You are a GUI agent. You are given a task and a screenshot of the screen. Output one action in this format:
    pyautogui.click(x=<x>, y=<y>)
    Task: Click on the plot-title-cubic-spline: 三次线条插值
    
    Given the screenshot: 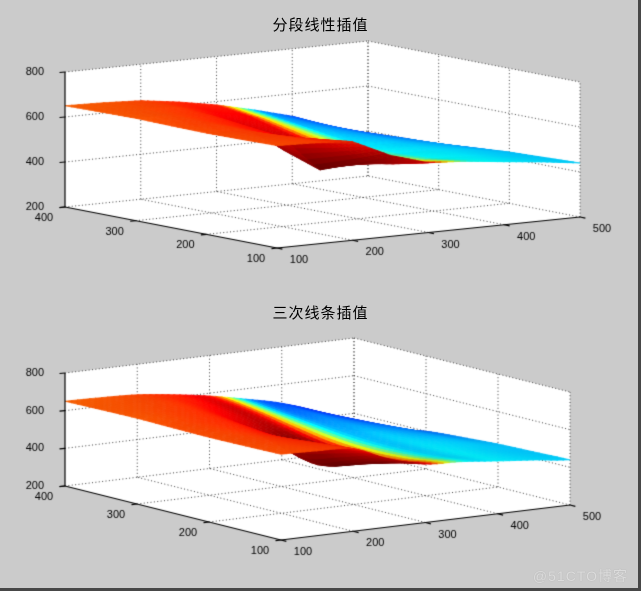 What is the action you would take?
    pyautogui.click(x=320, y=313)
    